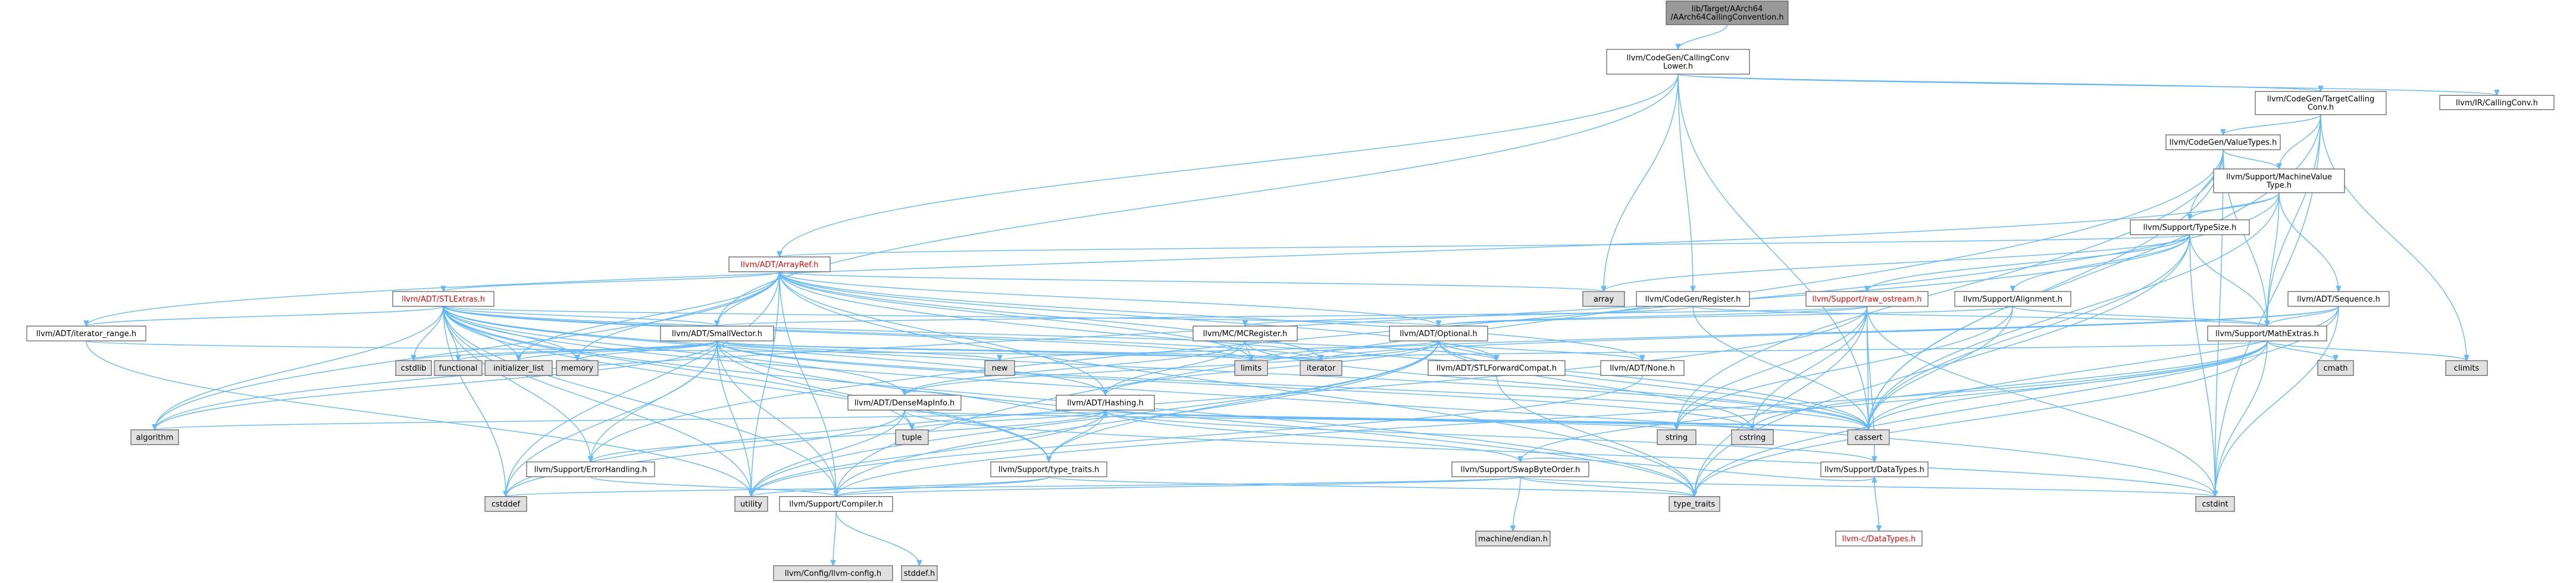  I want to click on node-cvt: llvm/CodeGen/ValueTypes.h, so click(2223, 142).